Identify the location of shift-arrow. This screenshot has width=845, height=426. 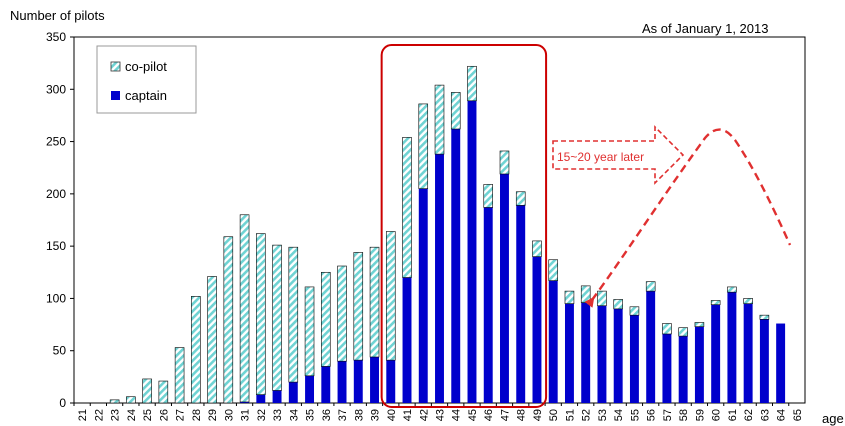
(618, 155).